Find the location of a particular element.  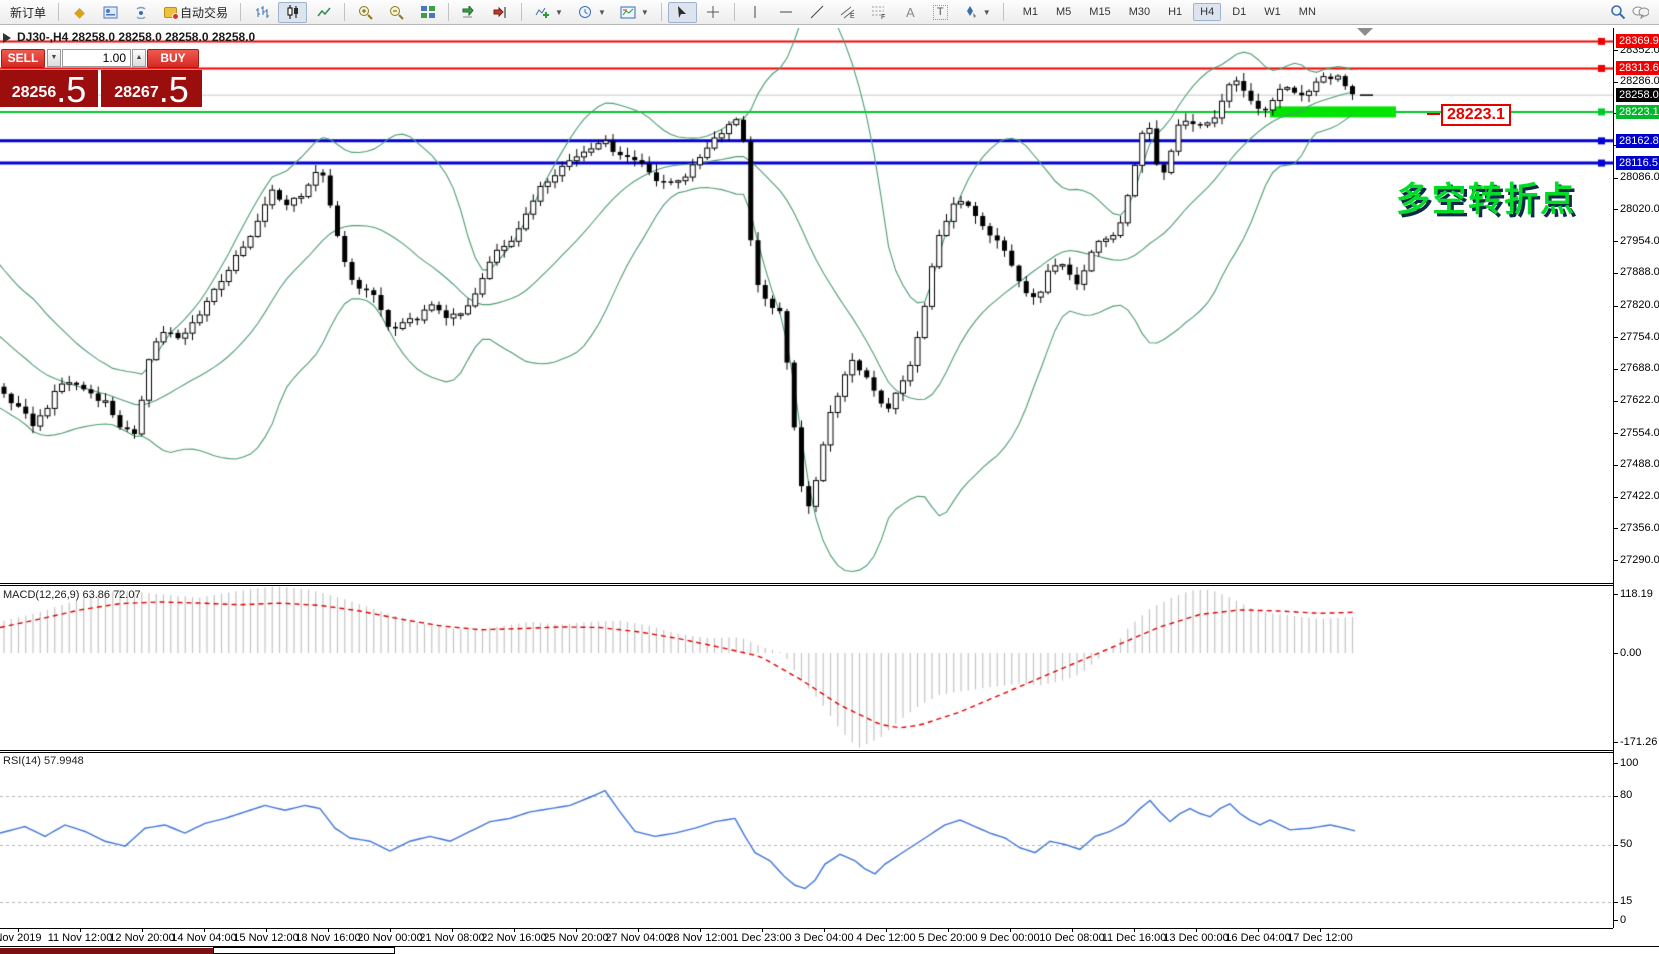

rsi-value: 57.9948 is located at coordinates (63, 761).